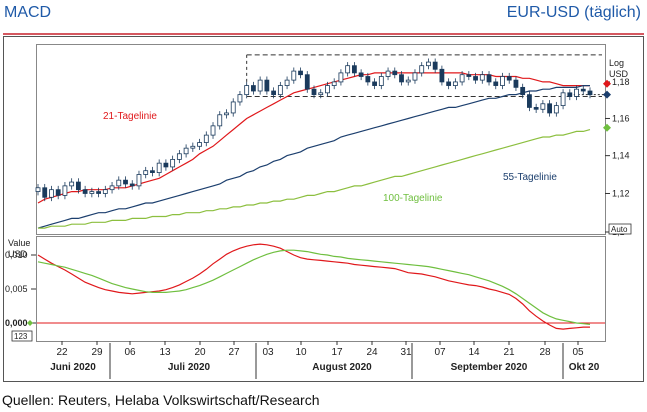 Image resolution: width=647 pixels, height=412 pixels. Describe the element at coordinates (621, 193) in the screenshot. I see `price-tick-label: 1,12` at that location.